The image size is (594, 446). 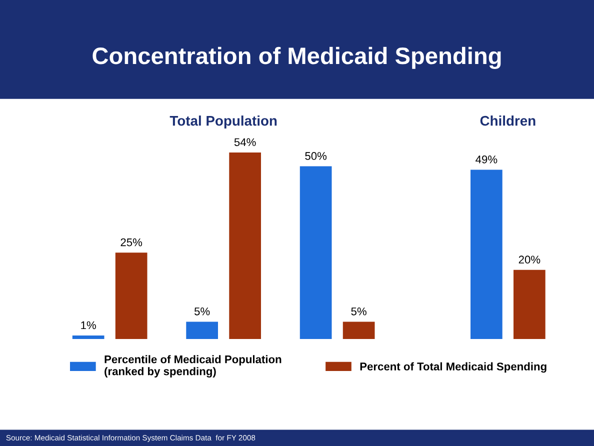 What do you see at coordinates (529, 260) in the screenshot?
I see `data-label: 20%` at bounding box center [529, 260].